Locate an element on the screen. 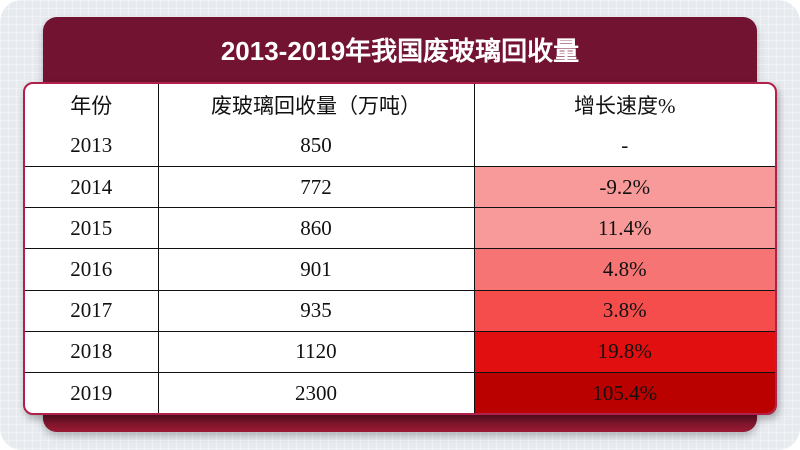 This screenshot has height=450, width=800. table-row: 2018 1120 19.8% is located at coordinates (400, 352).